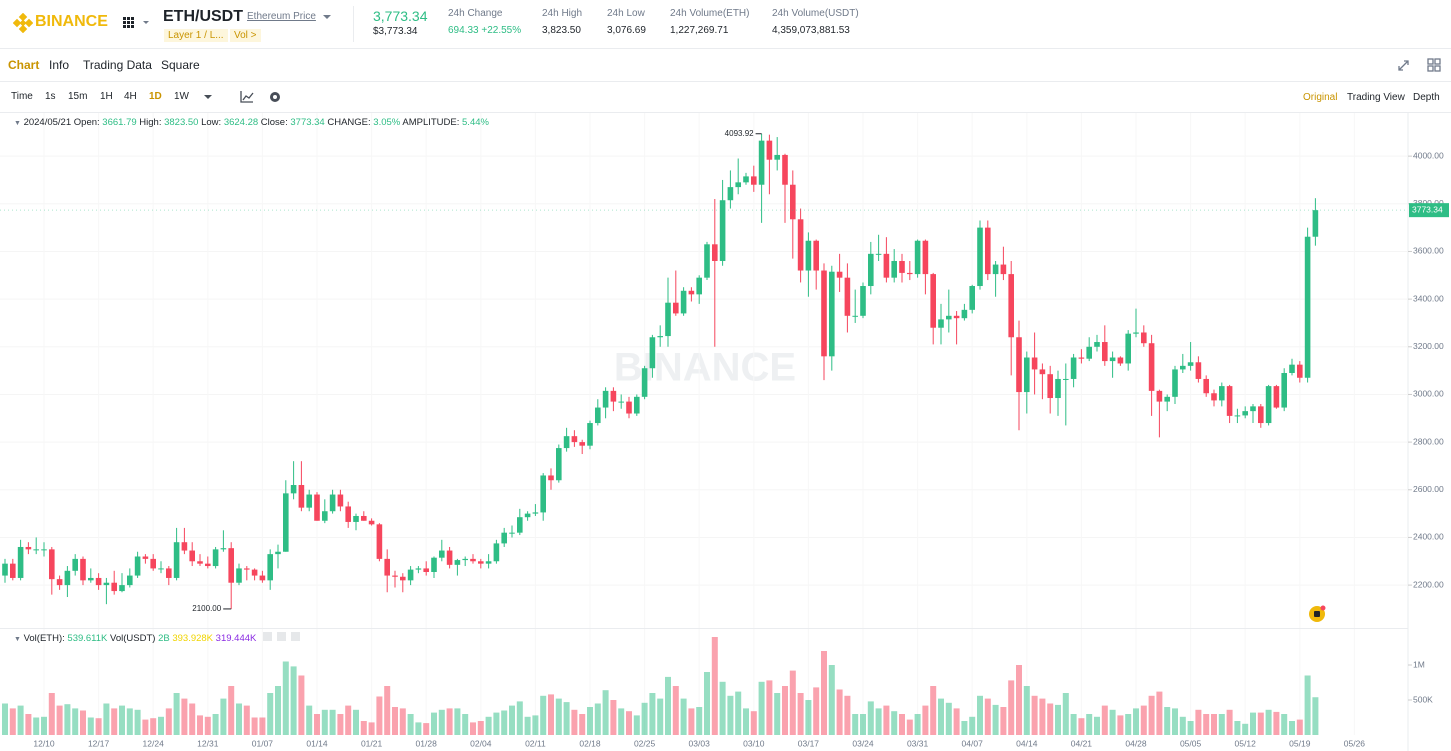  Describe the element at coordinates (50, 96) in the screenshot. I see `interval: 1s` at that location.